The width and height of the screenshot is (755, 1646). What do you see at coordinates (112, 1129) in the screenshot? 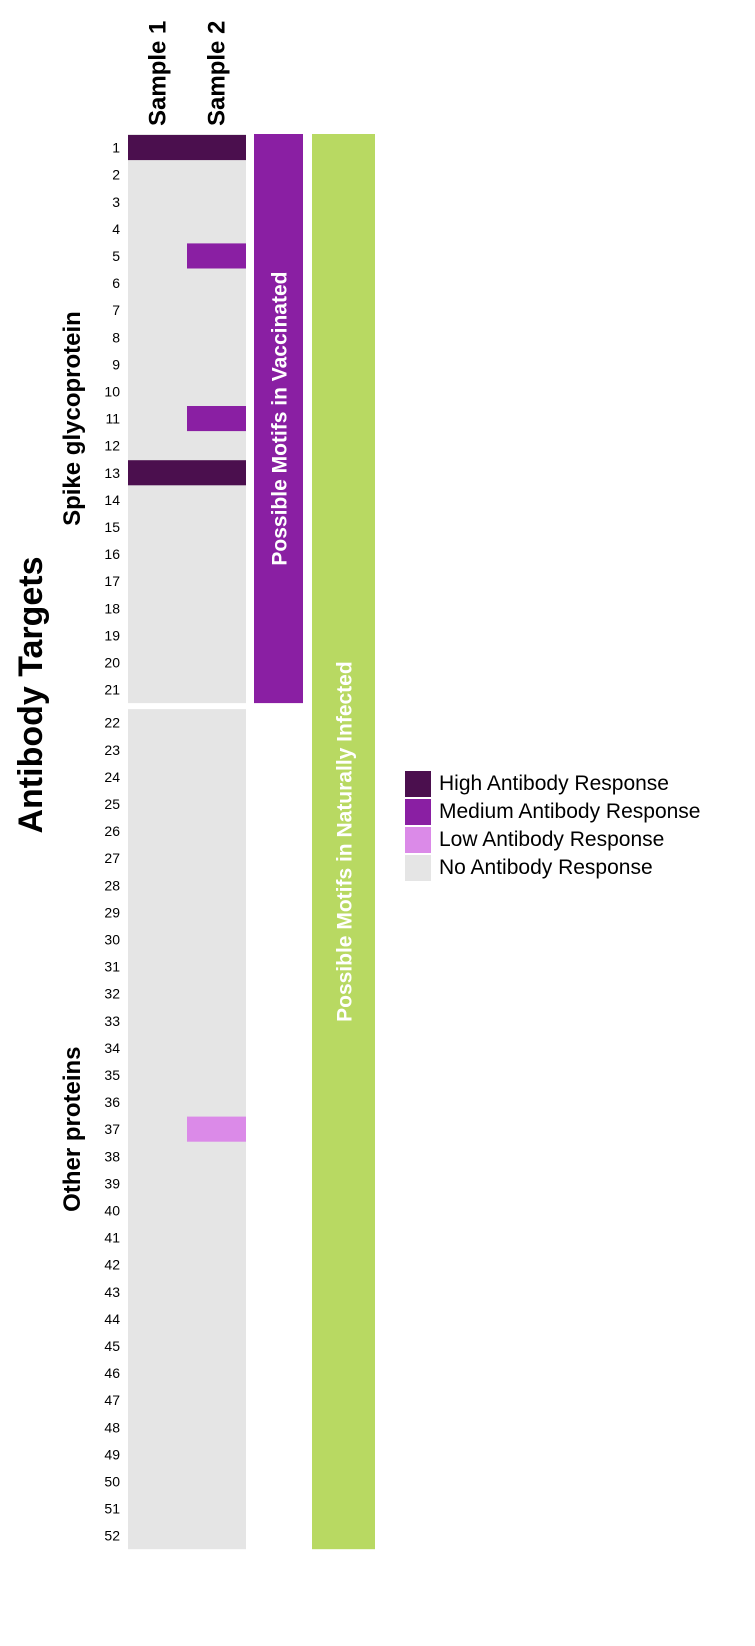
I see `row-label-37: 37` at bounding box center [112, 1129].